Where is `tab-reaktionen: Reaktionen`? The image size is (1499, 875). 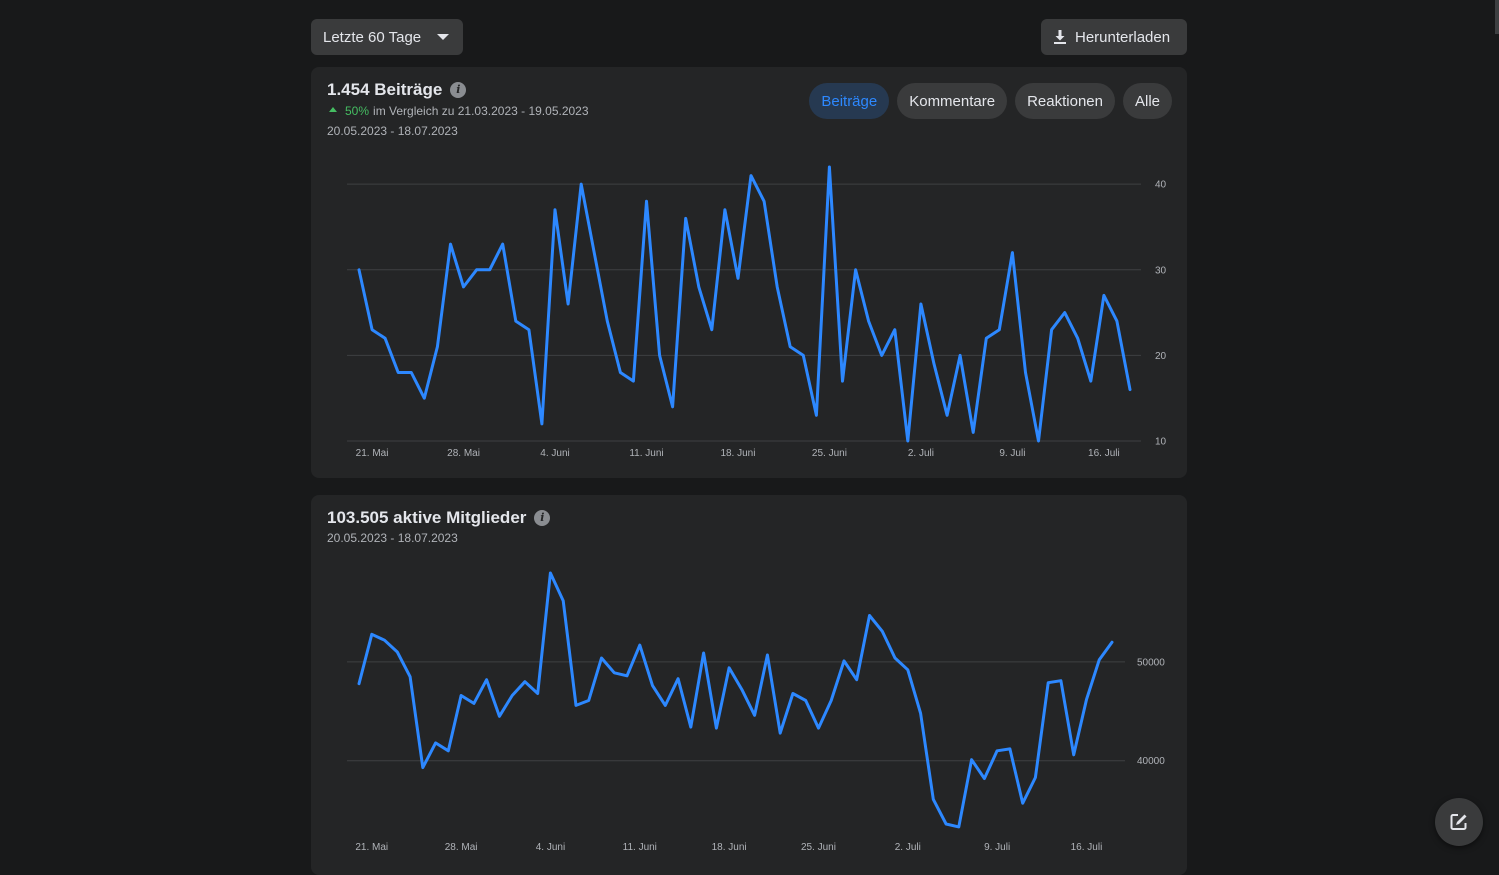
tab-reaktionen: Reaktionen is located at coordinates (1065, 101).